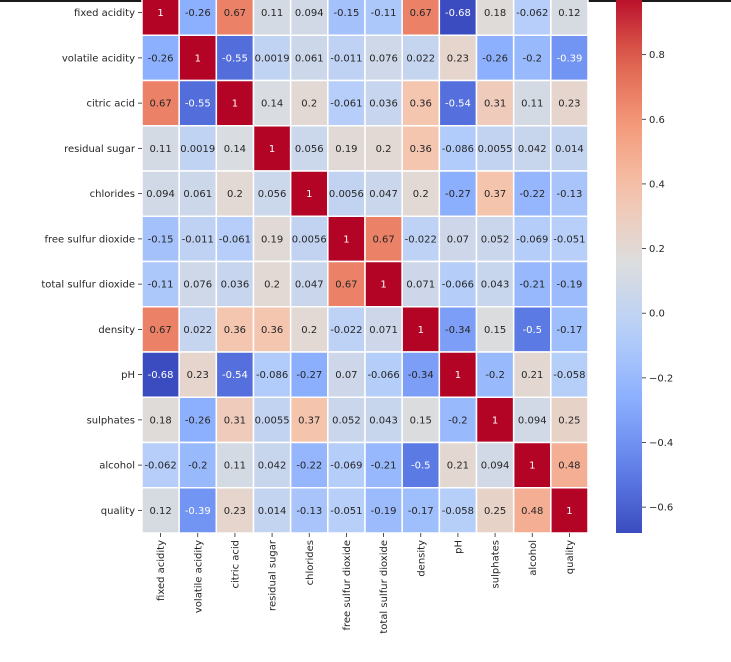 This screenshot has width=731, height=662. What do you see at coordinates (309, 466) in the screenshot?
I see `cell-annotation: -0.22` at bounding box center [309, 466].